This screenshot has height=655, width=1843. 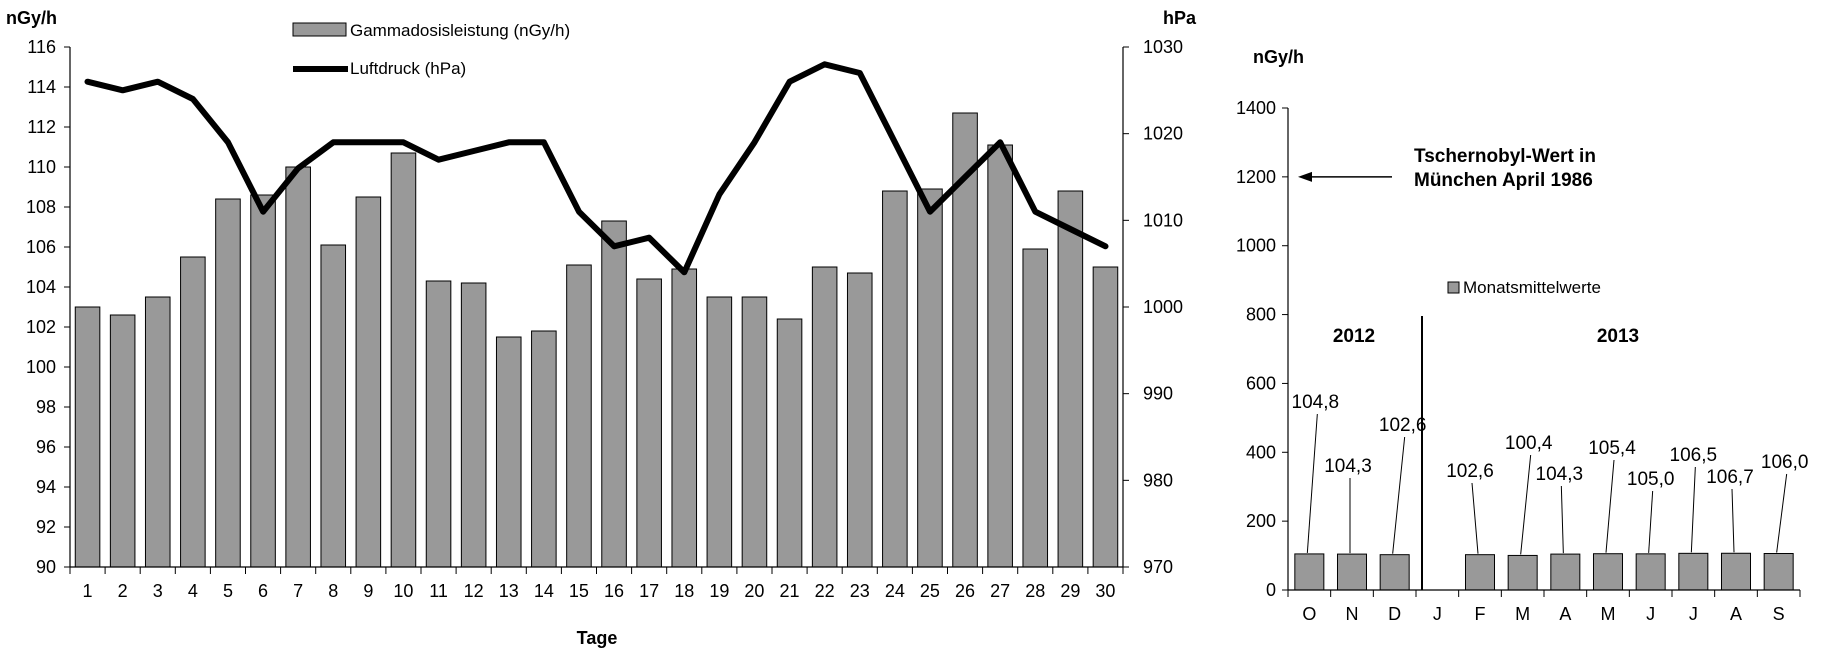 I want to click on day-tick-label: 26, so click(x=965, y=591).